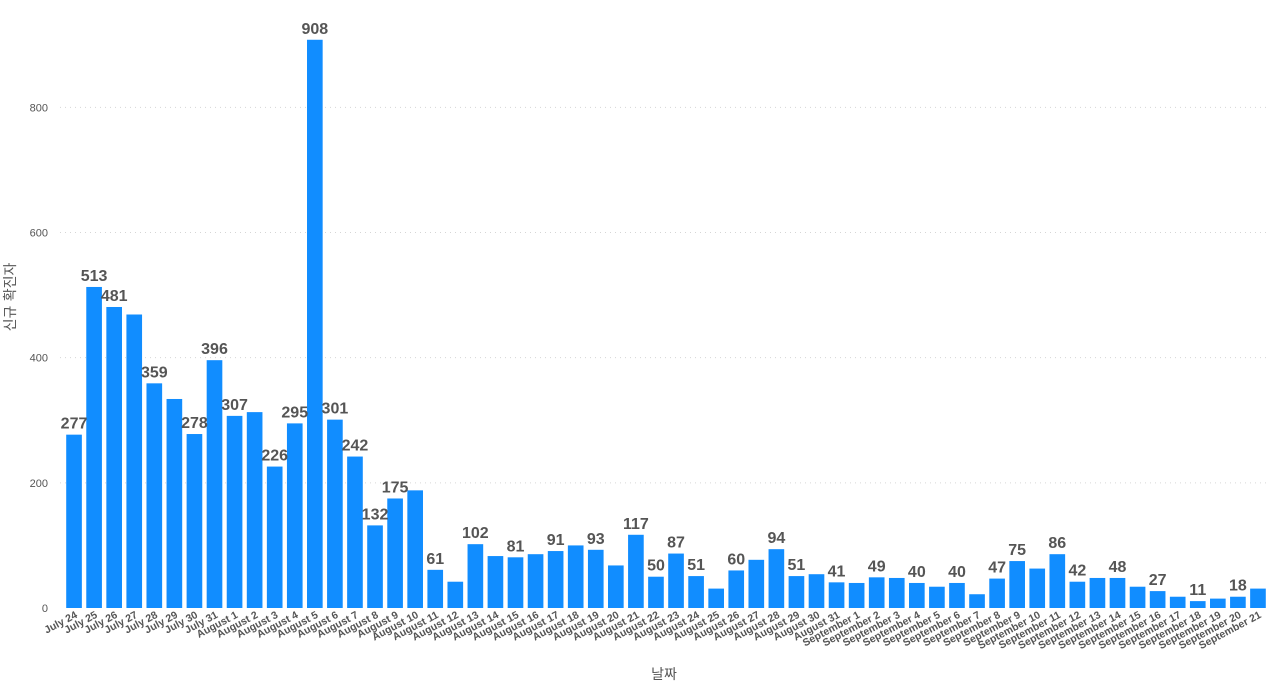 This screenshot has height=686, width=1272. Describe the element at coordinates (274, 456) in the screenshot. I see `data-label: 226` at that location.